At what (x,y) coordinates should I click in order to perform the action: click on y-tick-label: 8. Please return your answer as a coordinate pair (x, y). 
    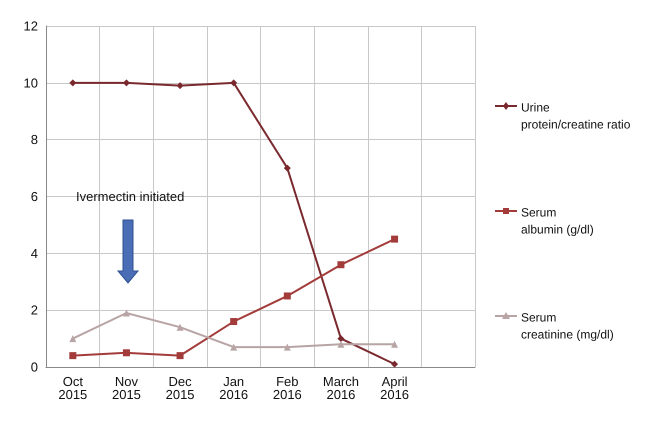
    Looking at the image, I should click on (34, 140).